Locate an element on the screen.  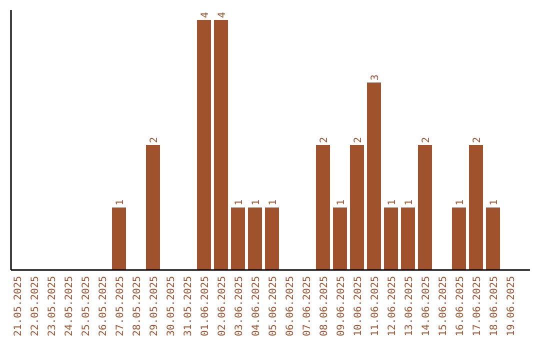
x-tick-label: 07.06.2025 is located at coordinates (307, 306).